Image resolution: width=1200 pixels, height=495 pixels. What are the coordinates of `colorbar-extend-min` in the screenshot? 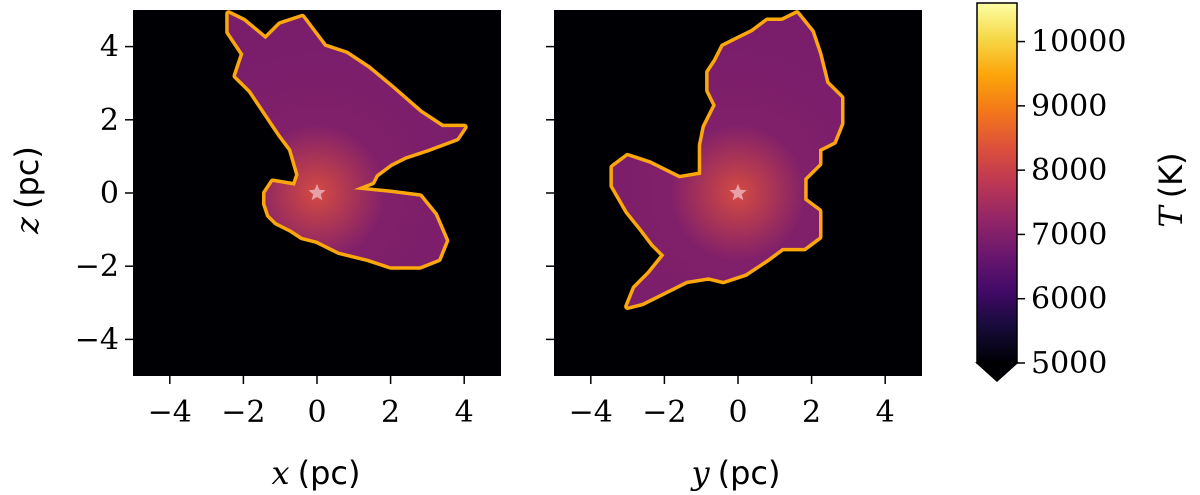 It's located at (997, 372).